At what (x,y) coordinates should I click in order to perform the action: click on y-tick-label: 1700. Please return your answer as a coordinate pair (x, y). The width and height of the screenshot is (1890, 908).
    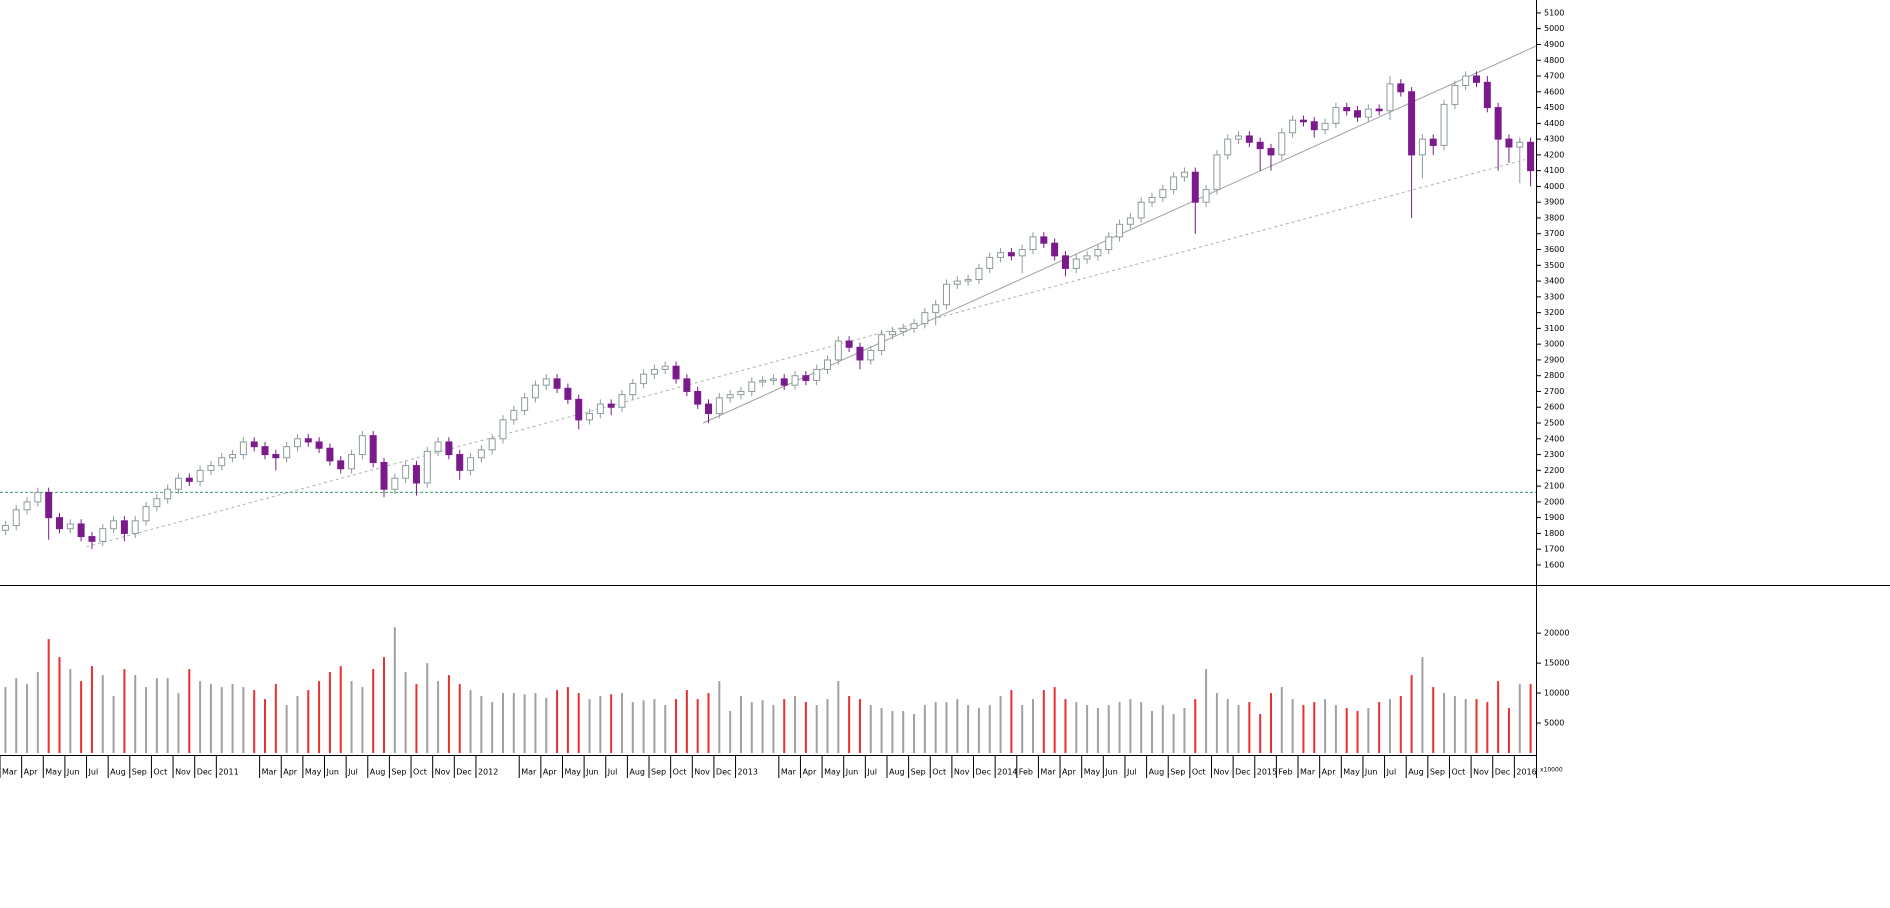
    Looking at the image, I should click on (1554, 549).